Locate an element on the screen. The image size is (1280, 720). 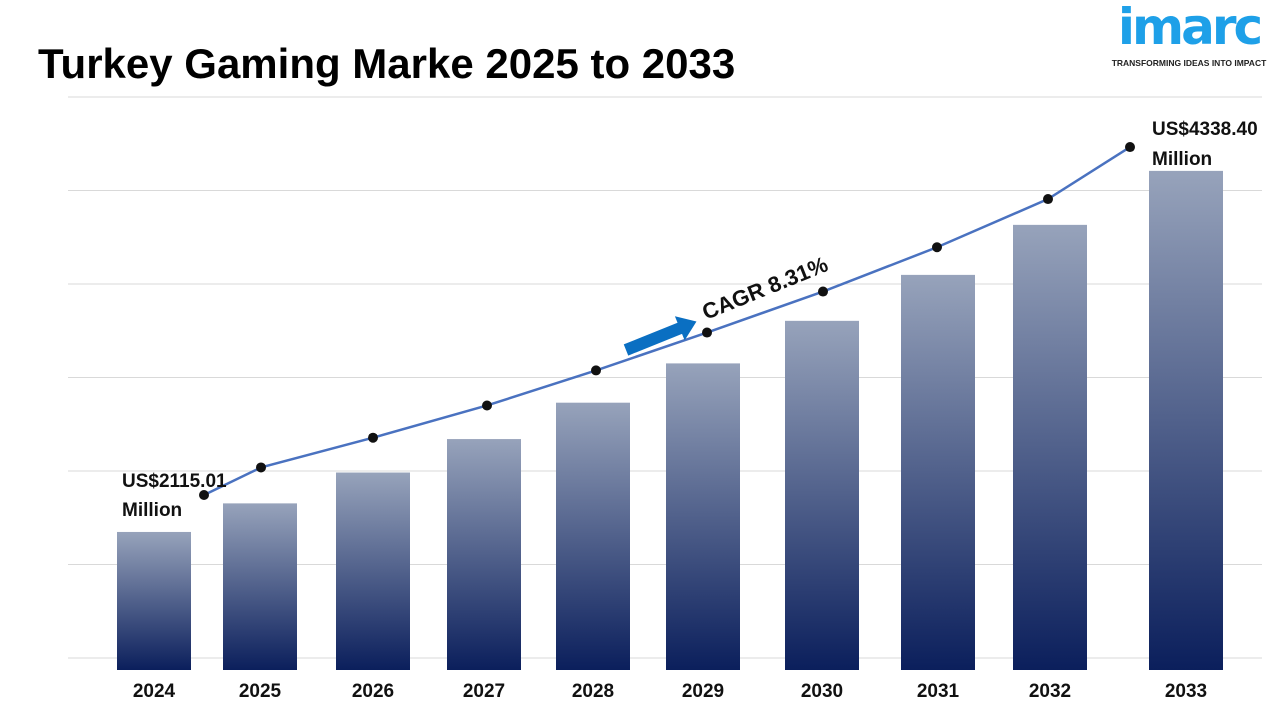
bar-2026 is located at coordinates (373, 571).